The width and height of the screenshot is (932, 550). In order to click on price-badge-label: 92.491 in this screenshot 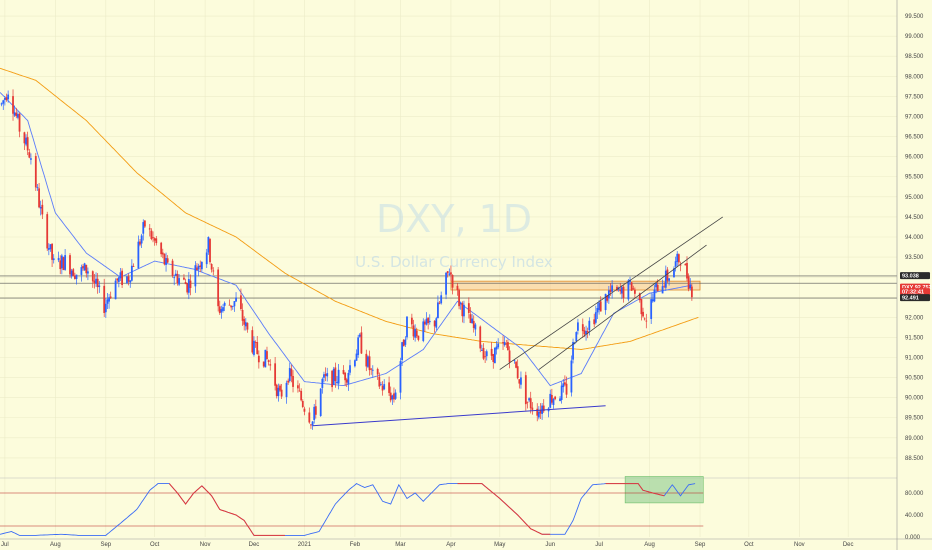, I will do `click(910, 299)`.